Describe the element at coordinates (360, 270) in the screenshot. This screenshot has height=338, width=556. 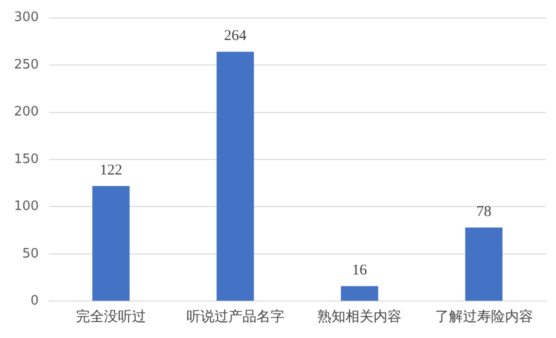
I see `data-label: 16` at that location.